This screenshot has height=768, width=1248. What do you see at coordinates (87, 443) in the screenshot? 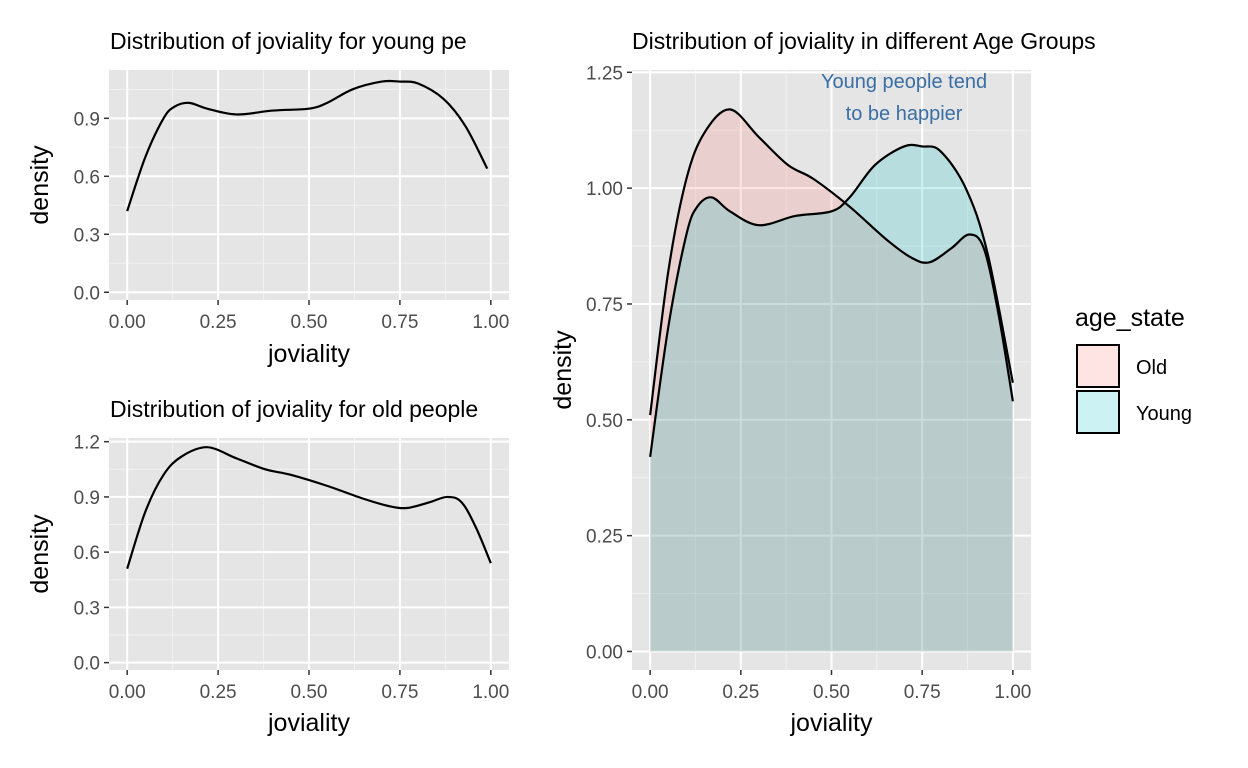
I see `old-y-tick-label: 1.2` at bounding box center [87, 443].